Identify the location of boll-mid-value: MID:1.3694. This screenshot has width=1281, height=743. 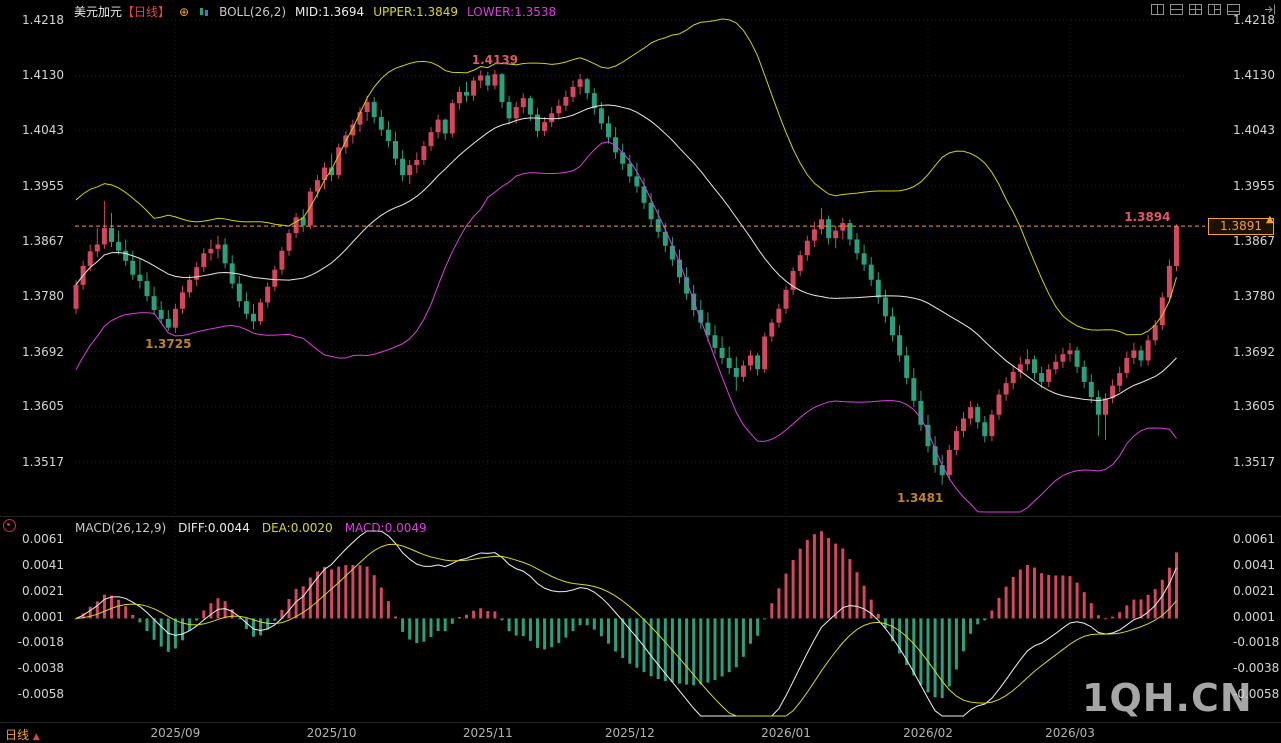
(330, 11).